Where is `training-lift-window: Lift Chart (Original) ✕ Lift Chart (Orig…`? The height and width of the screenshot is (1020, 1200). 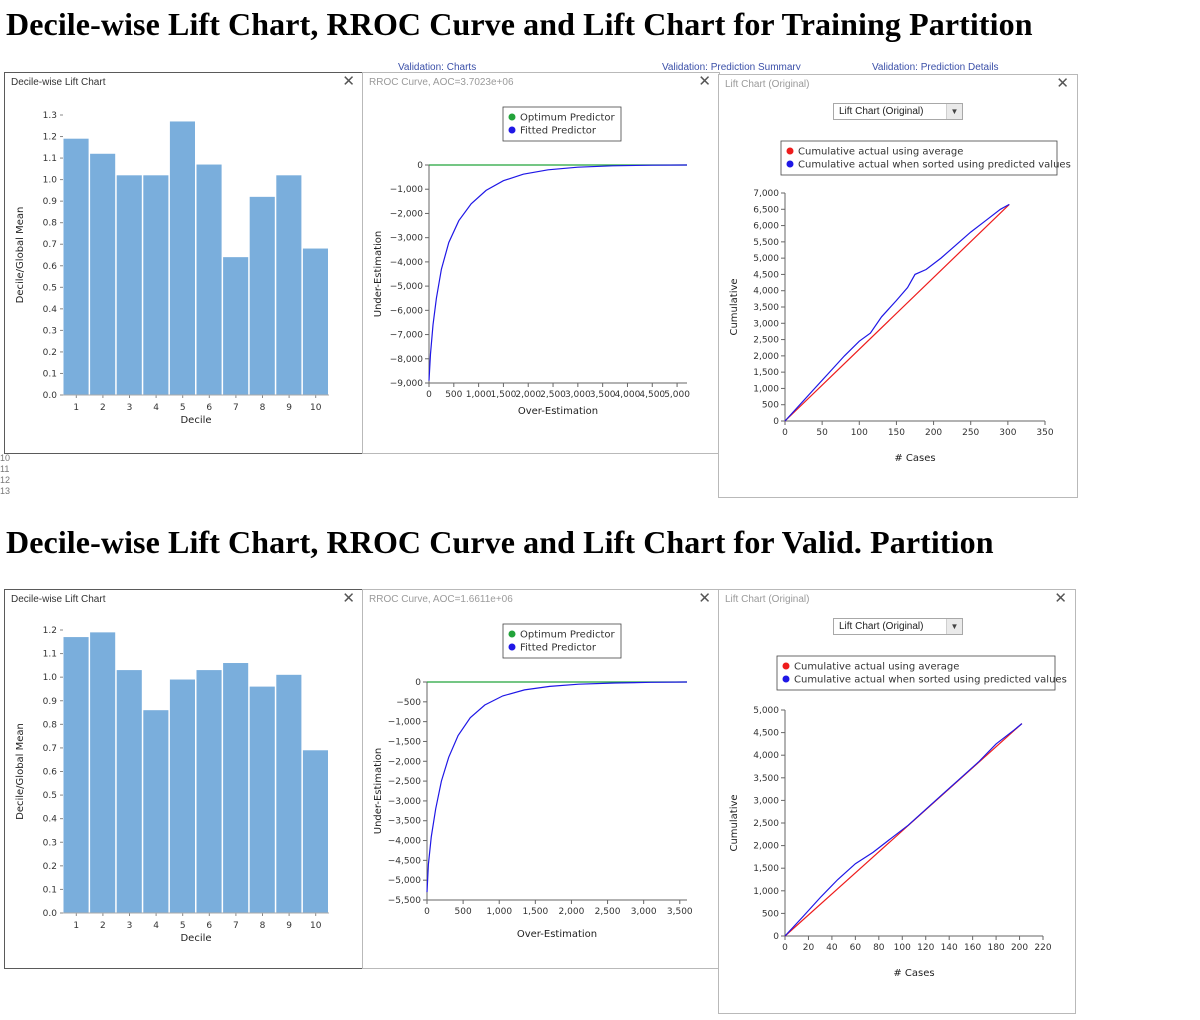 training-lift-window: Lift Chart (Original) ✕ Lift Chart (Orig… is located at coordinates (898, 286).